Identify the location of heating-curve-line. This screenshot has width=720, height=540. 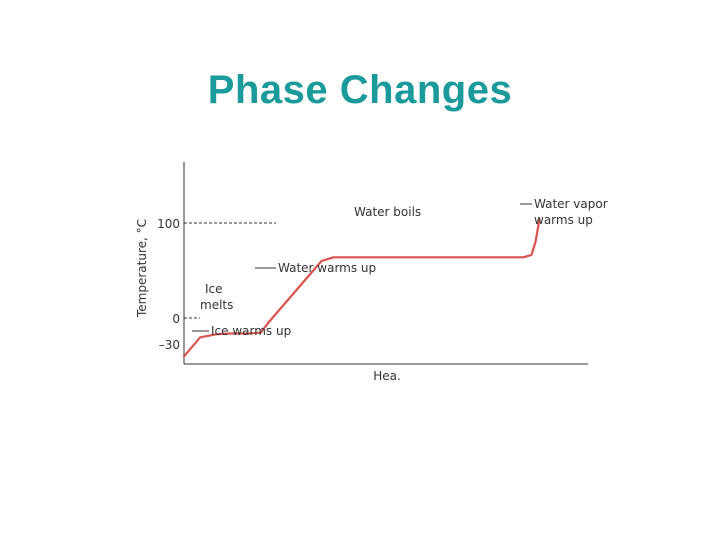
(361, 288).